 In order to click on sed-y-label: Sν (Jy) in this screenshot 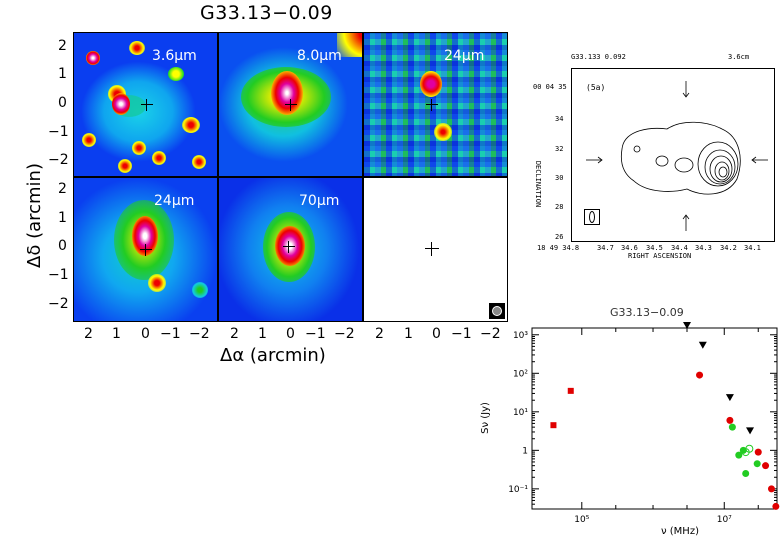, I will do `click(485, 418)`.